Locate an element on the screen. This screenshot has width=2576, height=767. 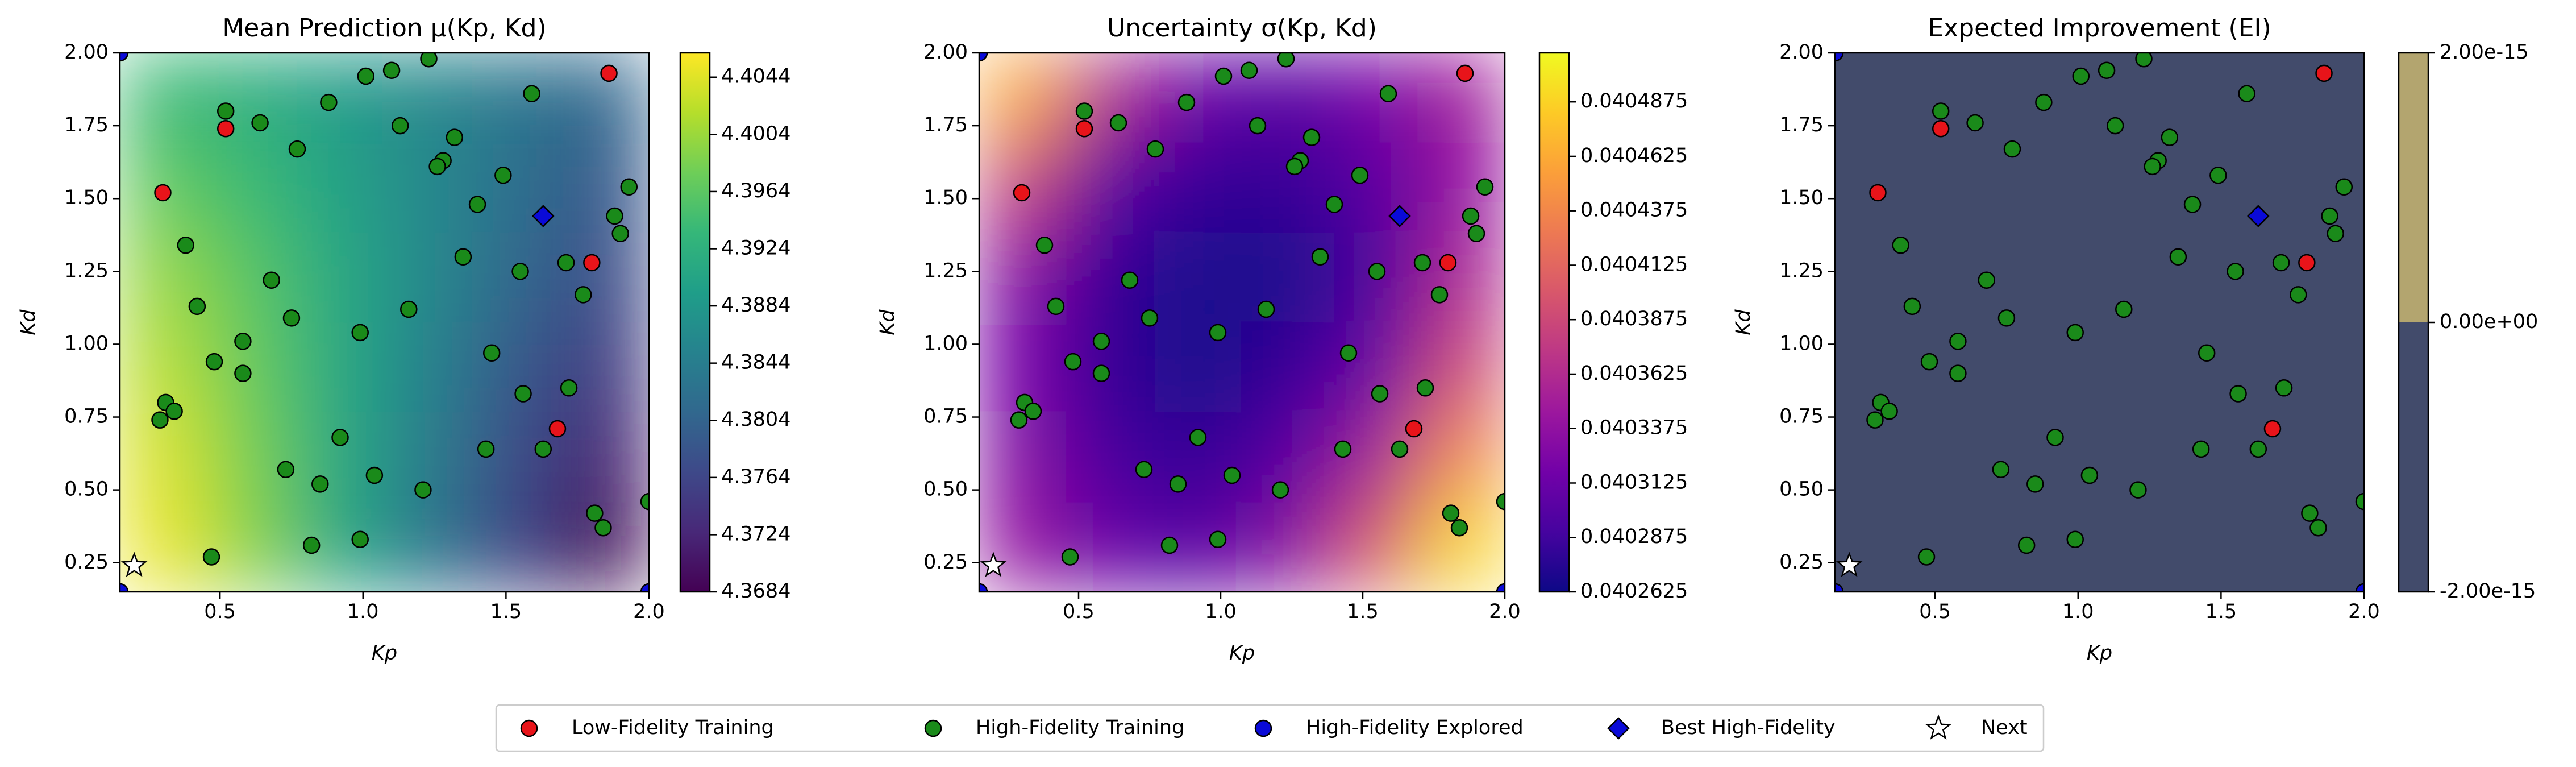
x-tick-label: 0.5 is located at coordinates (220, 611).